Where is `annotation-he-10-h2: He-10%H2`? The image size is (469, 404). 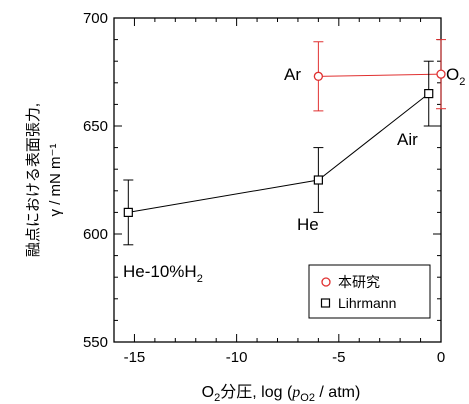 annotation-he-10-h2: He-10%H2 is located at coordinates (163, 273).